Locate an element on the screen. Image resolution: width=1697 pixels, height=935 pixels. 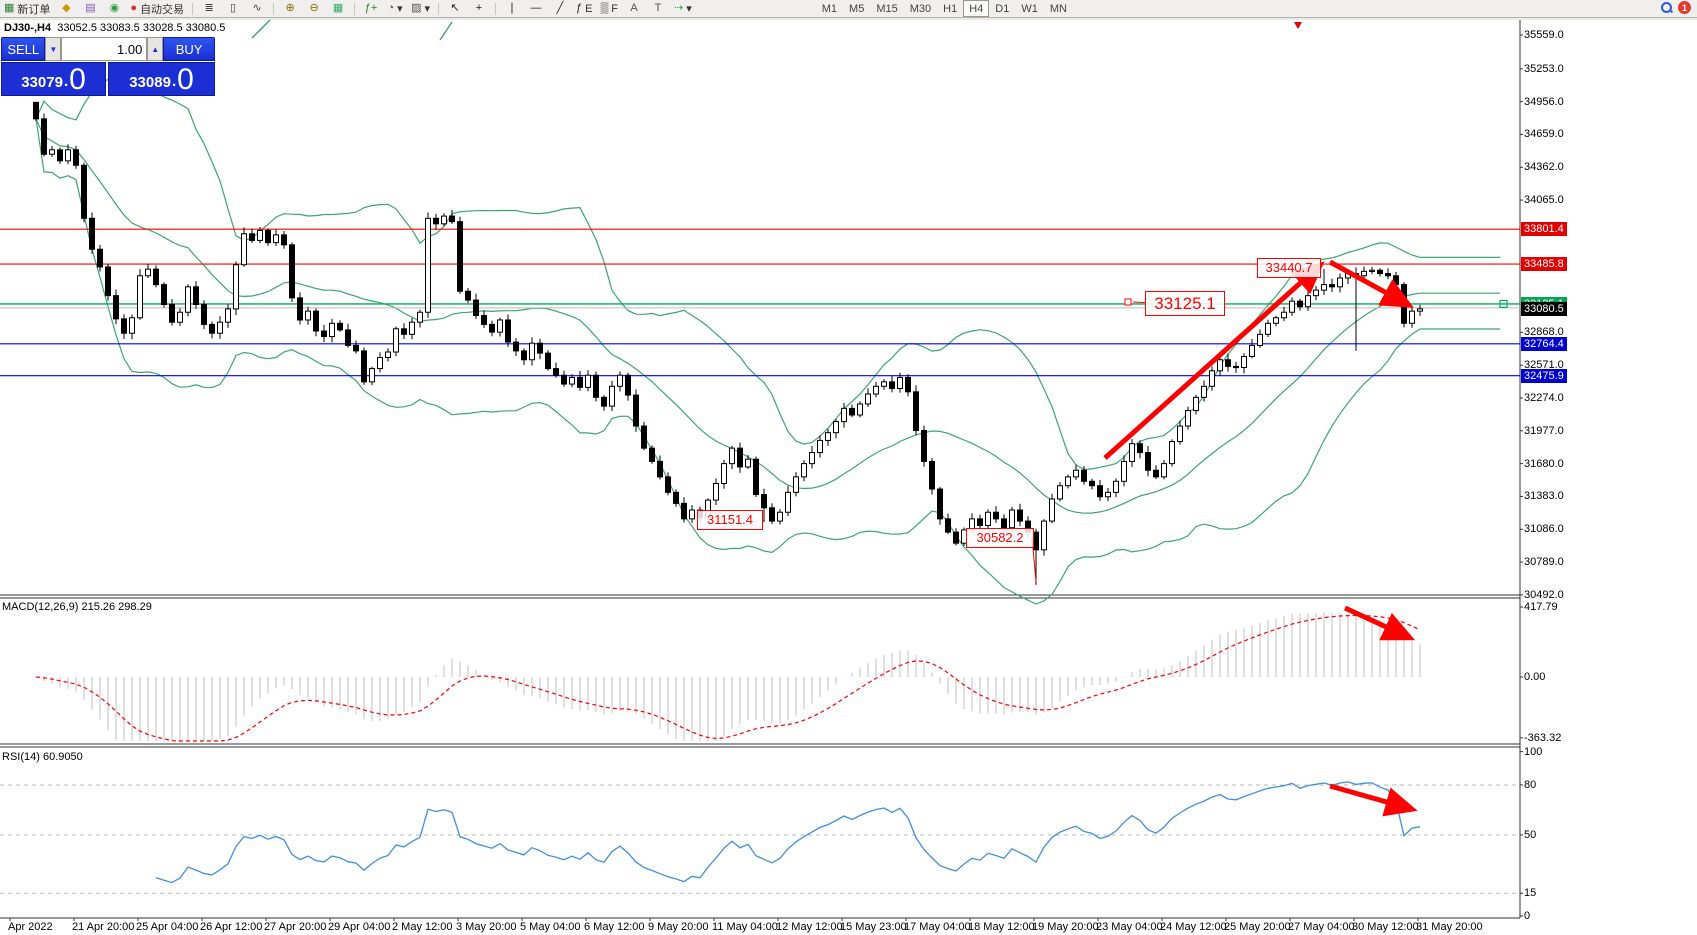
volume-increase-button: ▲ is located at coordinates (155, 49).